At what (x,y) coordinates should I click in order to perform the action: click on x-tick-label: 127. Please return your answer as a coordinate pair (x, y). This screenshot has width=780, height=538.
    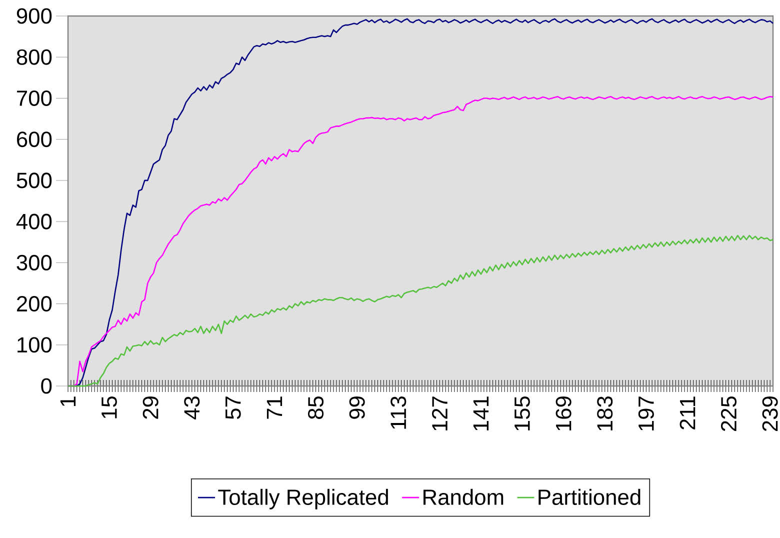
    Looking at the image, I should click on (440, 413).